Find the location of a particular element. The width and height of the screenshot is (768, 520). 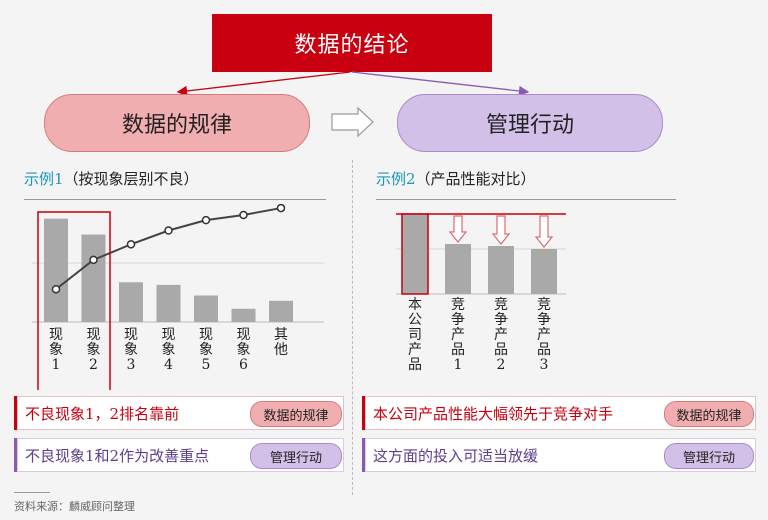

action-pill-label: 管理行动 is located at coordinates (529, 125).